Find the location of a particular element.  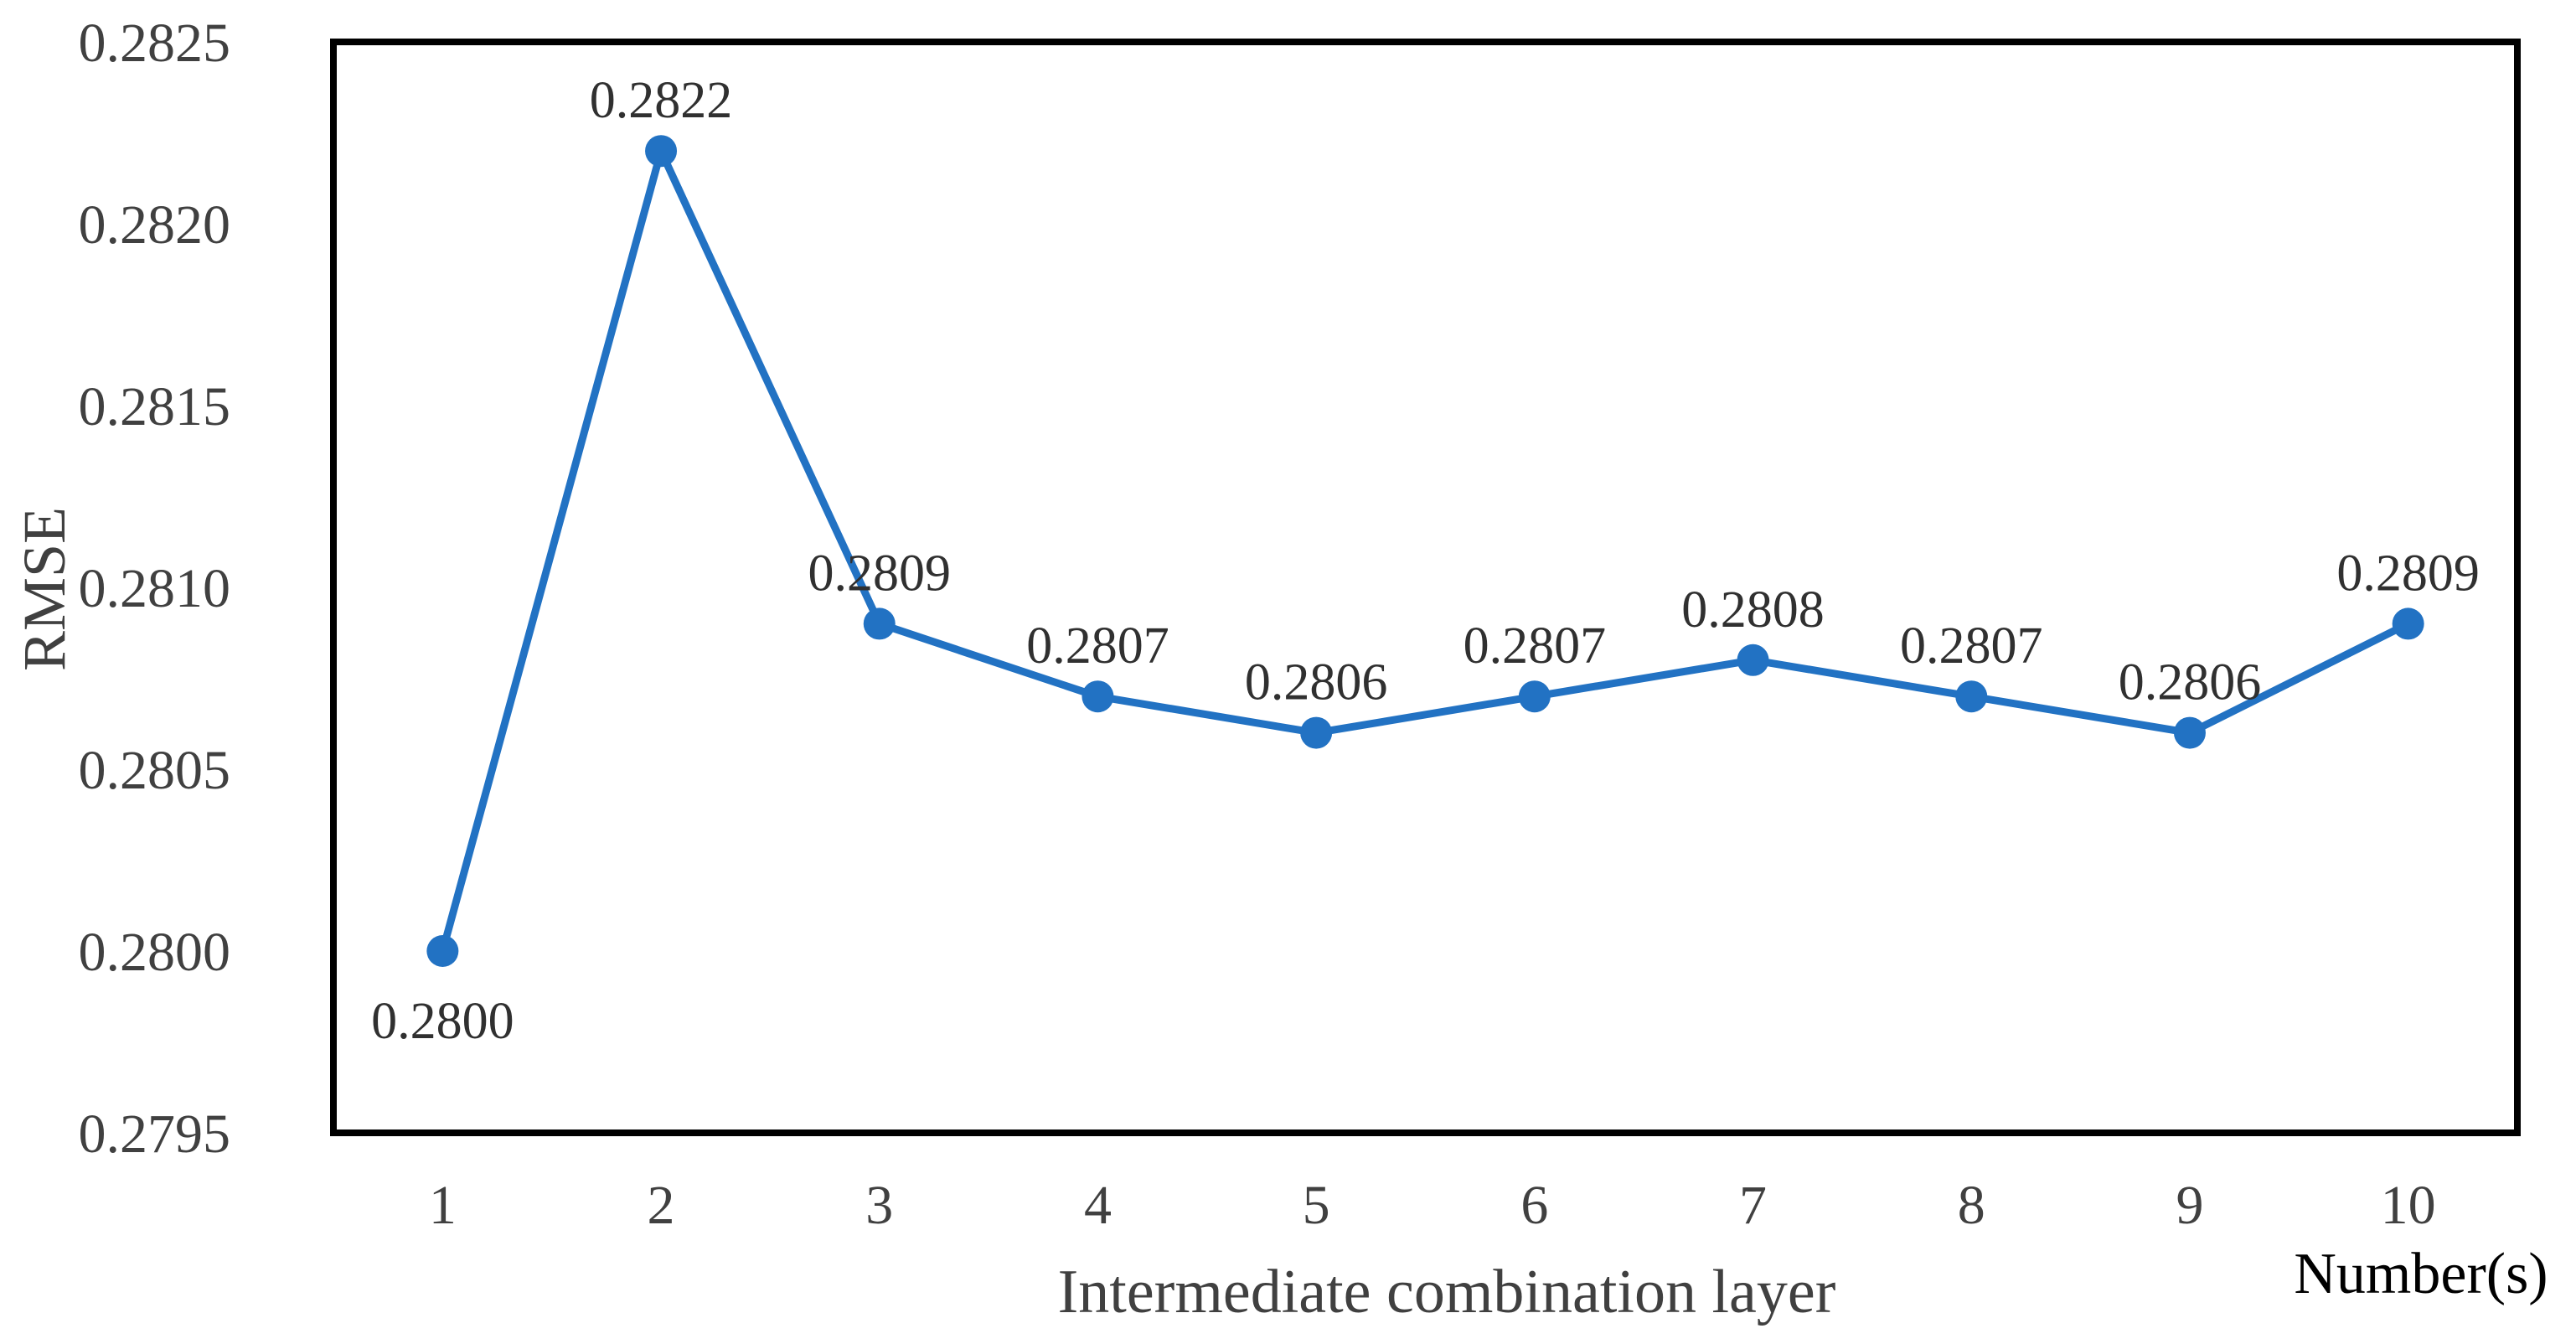

x-axis-tick-label: 1 is located at coordinates (443, 1205).